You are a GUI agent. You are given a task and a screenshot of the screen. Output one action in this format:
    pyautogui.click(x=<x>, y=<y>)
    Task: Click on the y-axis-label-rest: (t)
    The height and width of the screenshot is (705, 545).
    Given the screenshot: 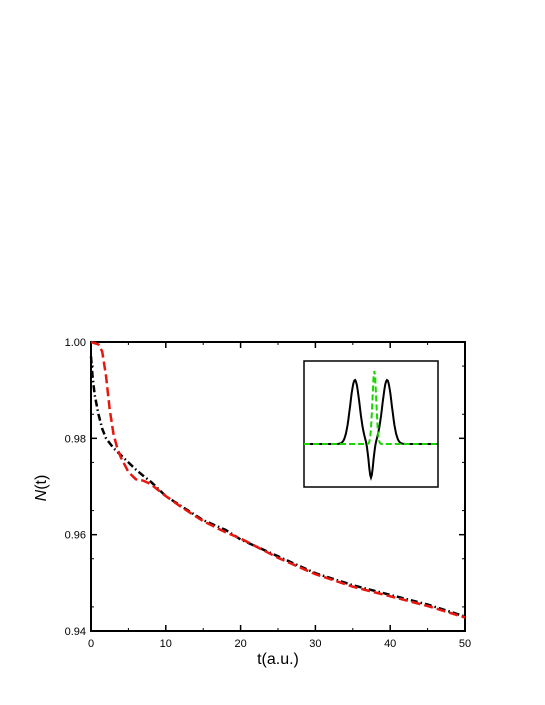 What is the action you would take?
    pyautogui.click(x=41, y=482)
    